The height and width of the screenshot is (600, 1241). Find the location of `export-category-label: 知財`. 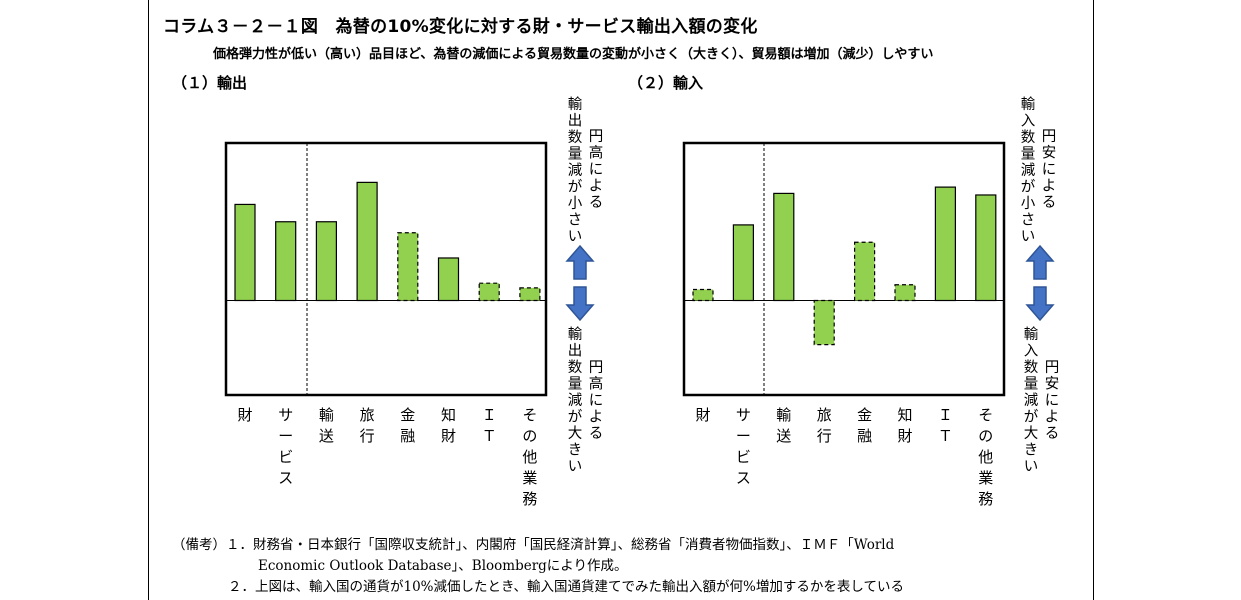

export-category-label: 知財 is located at coordinates (448, 425).